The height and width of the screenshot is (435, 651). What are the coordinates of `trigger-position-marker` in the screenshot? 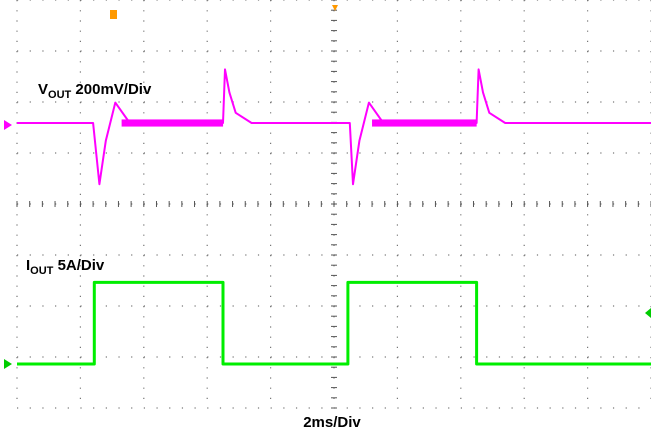 It's located at (335, 8).